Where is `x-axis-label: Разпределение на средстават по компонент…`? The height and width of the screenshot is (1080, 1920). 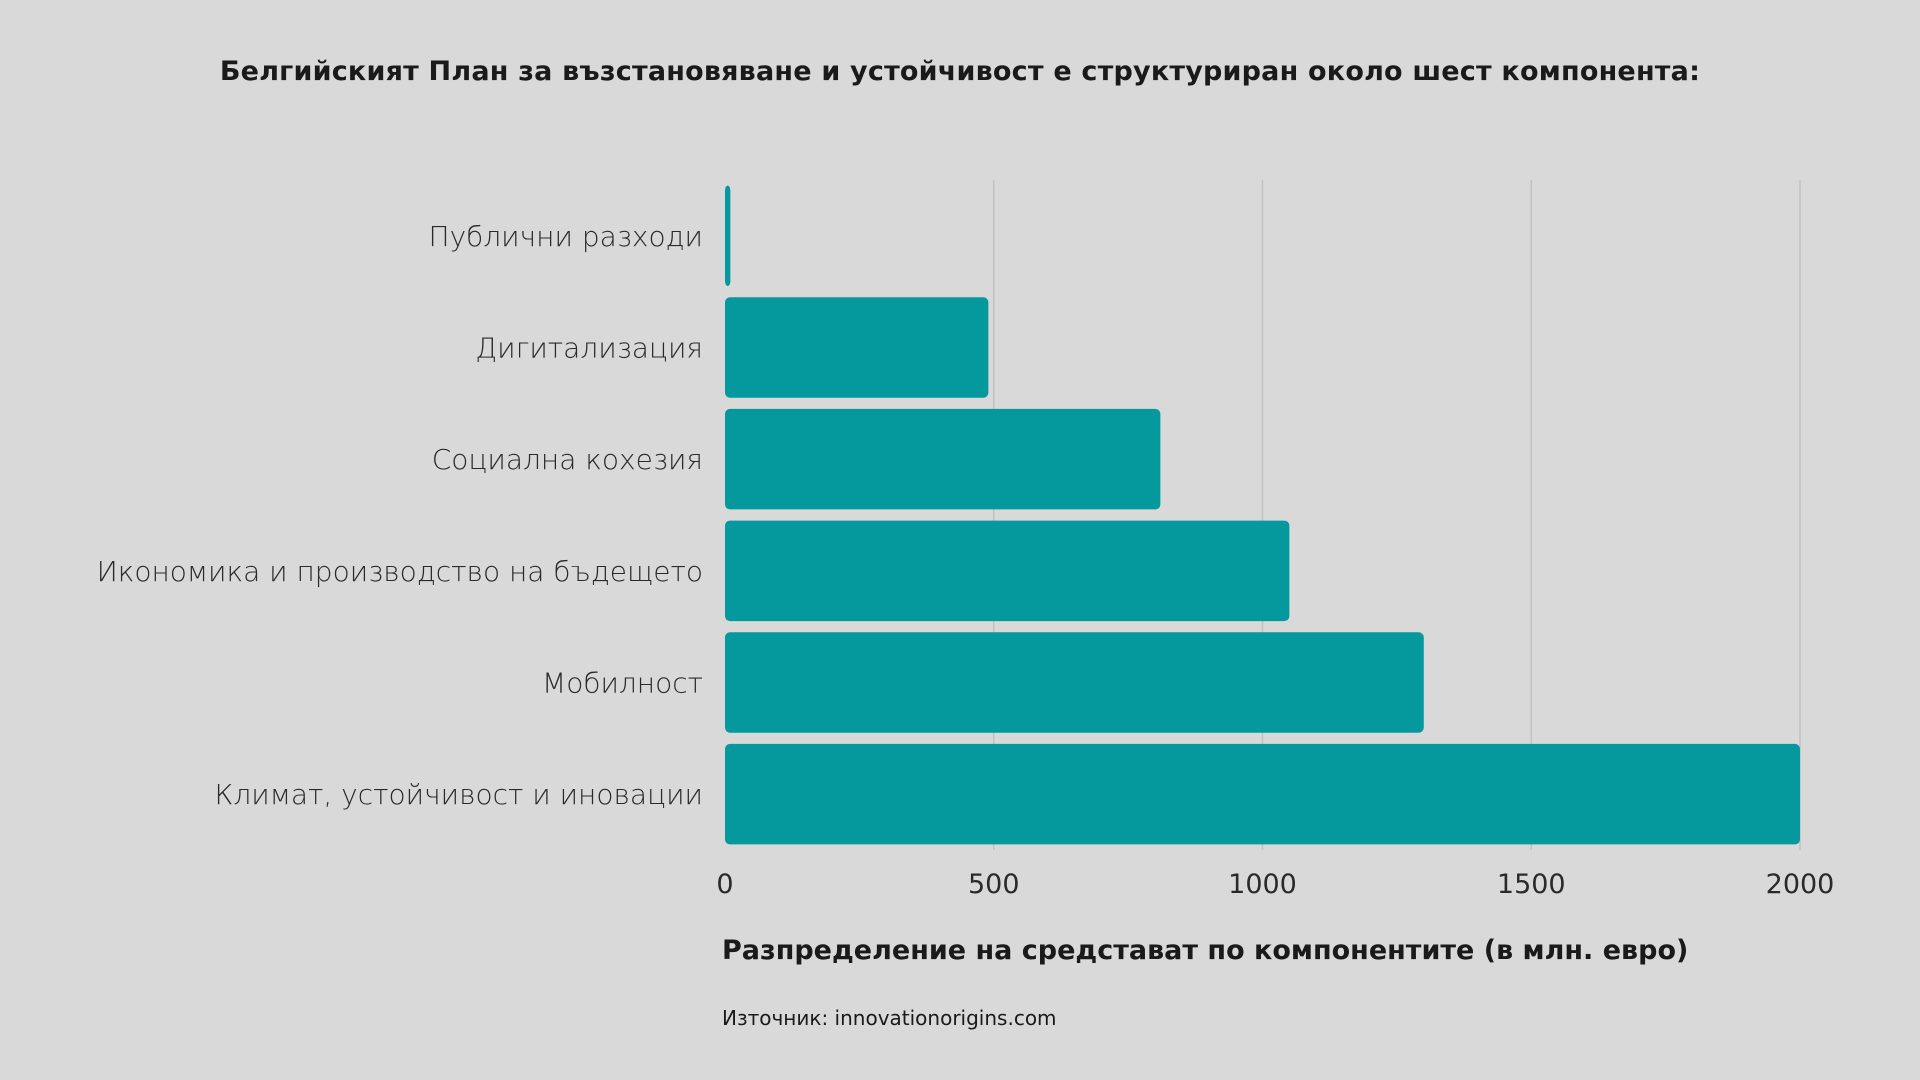
x-axis-label: Разпределение на средстават по компонент… is located at coordinates (1205, 950).